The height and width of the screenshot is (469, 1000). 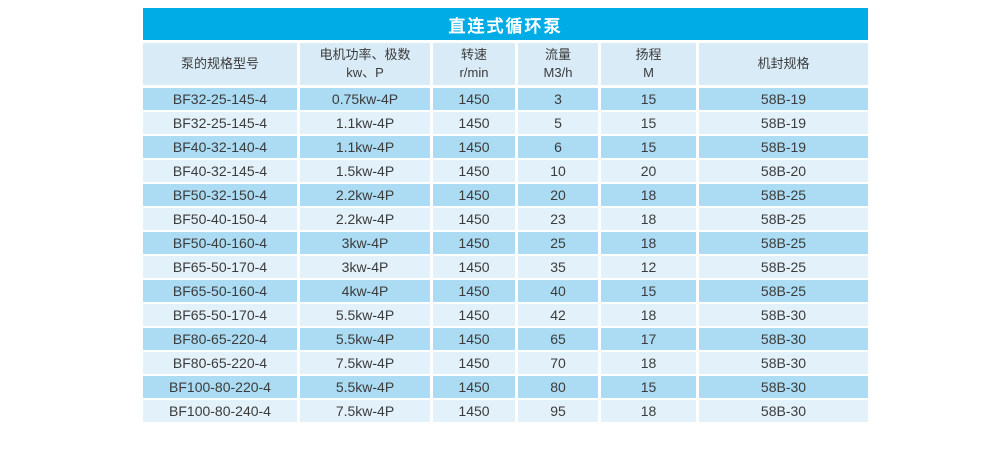 What do you see at coordinates (558, 411) in the screenshot?
I see `cell-flow: 95` at bounding box center [558, 411].